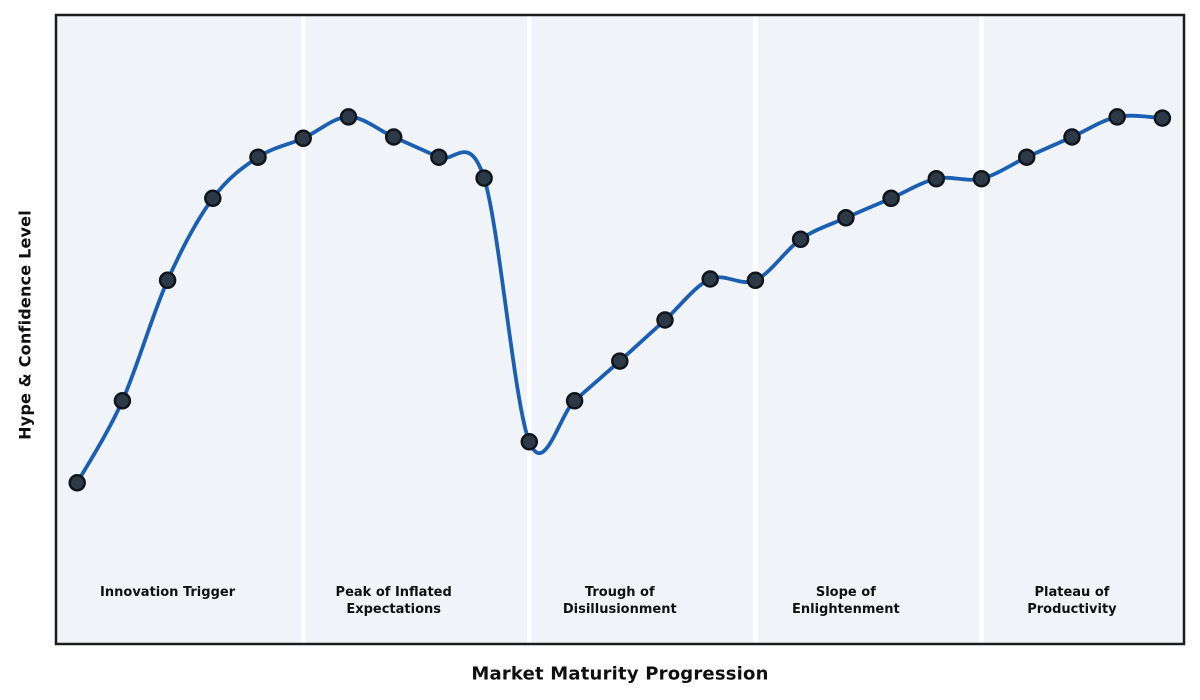 This screenshot has height=700, width=1200. Describe the element at coordinates (393, 601) in the screenshot. I see `phase-label-peak-of-inflated-expectations: Peak of Inflated Expectations` at that location.